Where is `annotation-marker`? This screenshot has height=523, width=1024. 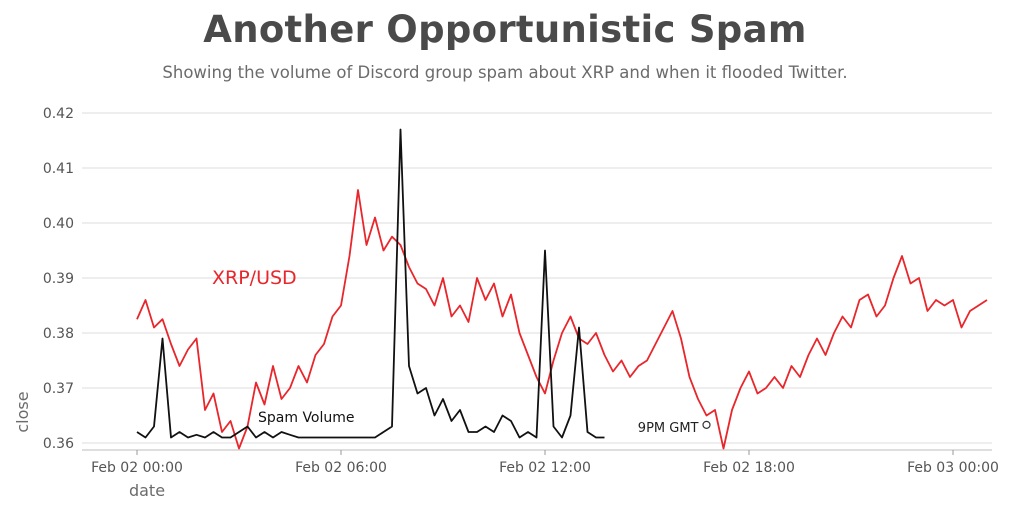 annotation-marker is located at coordinates (706, 424).